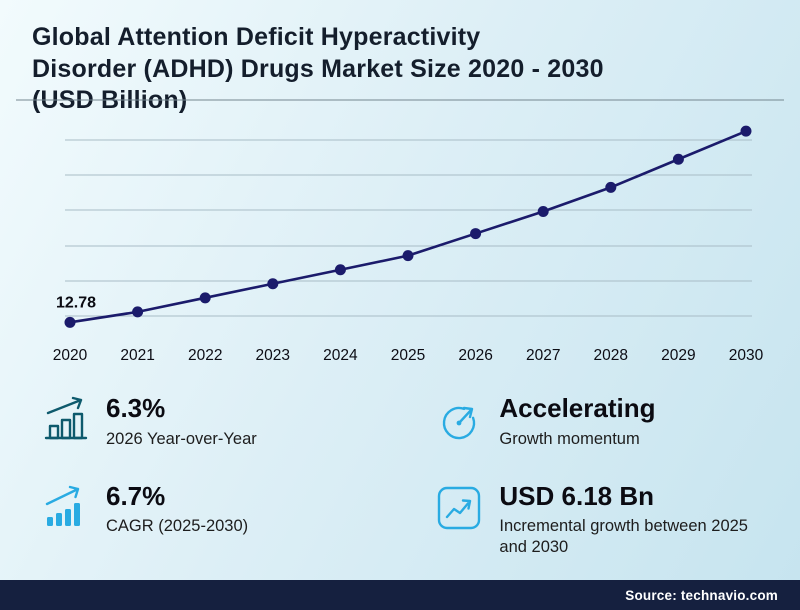 This screenshot has width=800, height=610. What do you see at coordinates (408, 355) in the screenshot?
I see `x-tick-label: 2025` at bounding box center [408, 355].